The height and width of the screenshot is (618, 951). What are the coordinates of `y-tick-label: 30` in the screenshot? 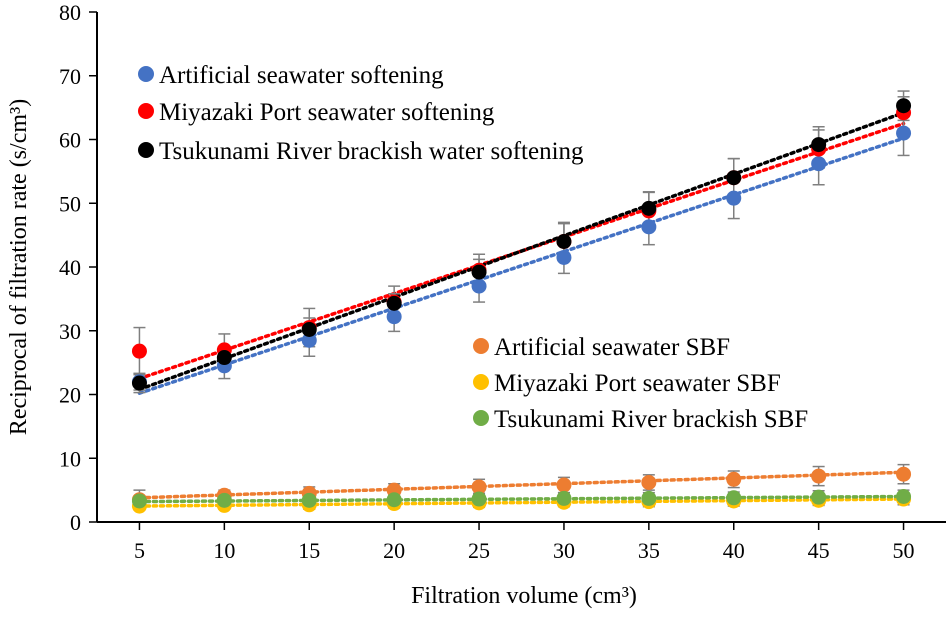 It's located at (70, 331).